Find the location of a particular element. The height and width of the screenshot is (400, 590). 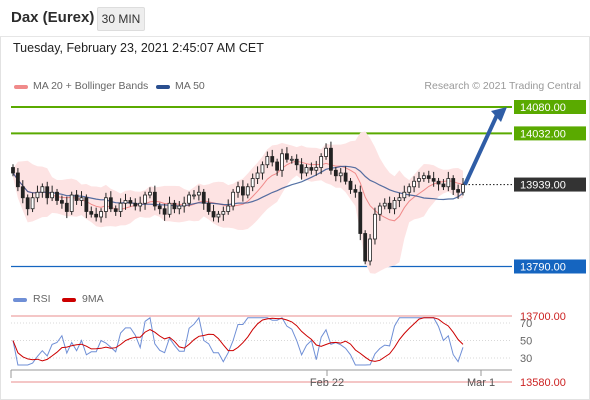

rsi-ma-legend-swatch is located at coordinates (69, 300).